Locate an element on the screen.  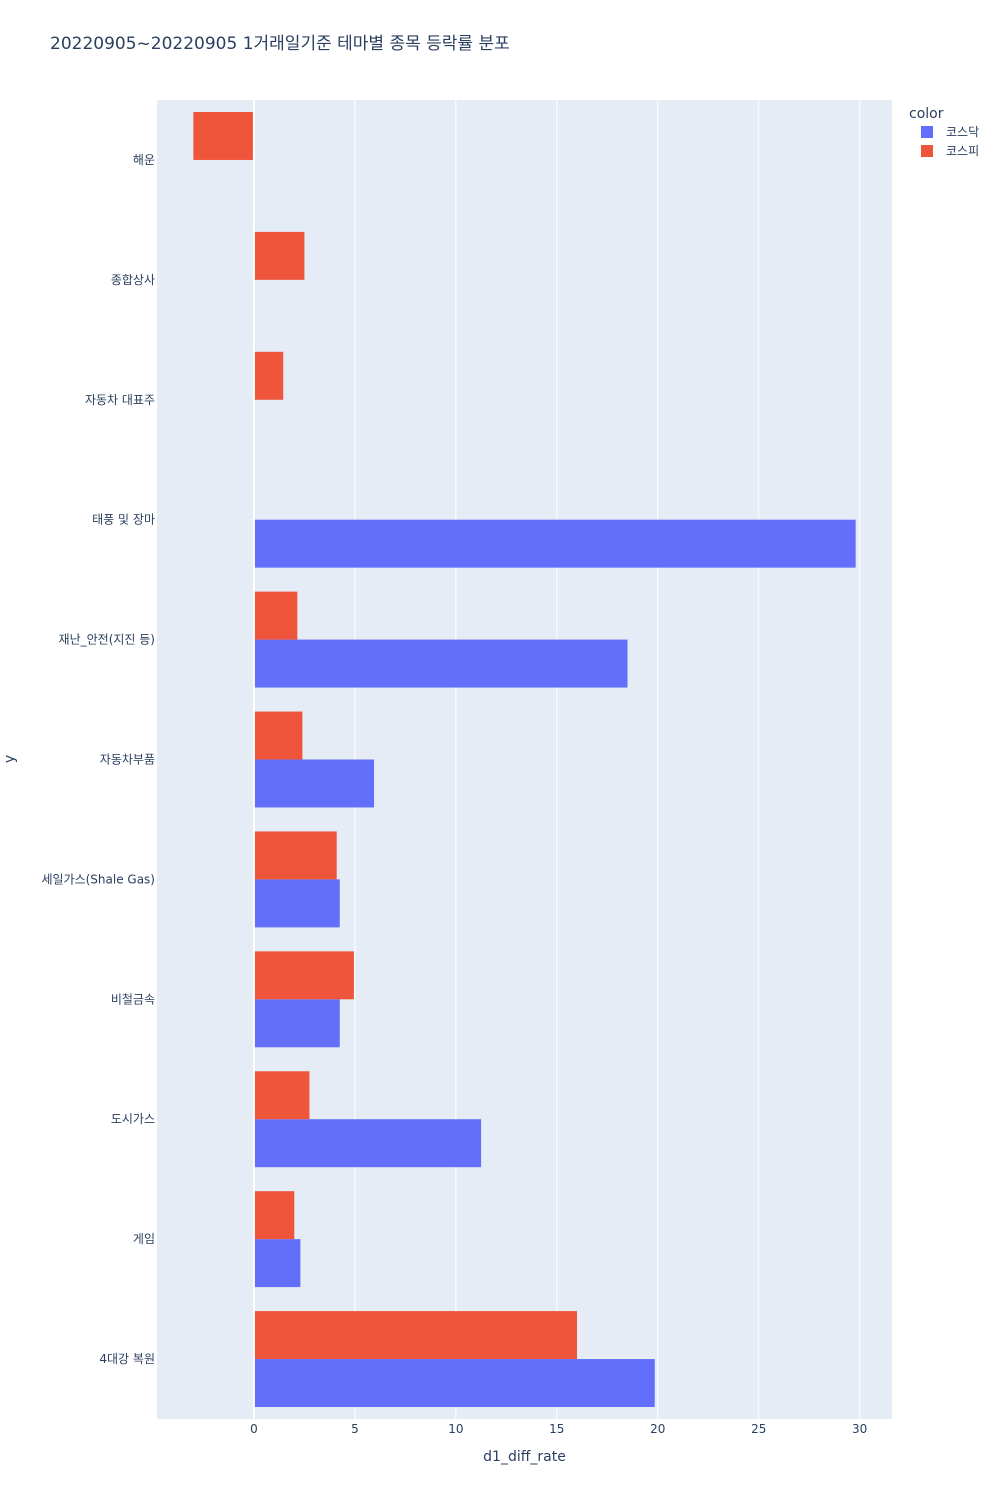
y-tick-label: 세일가스(Shale Gas) is located at coordinates (98, 879).